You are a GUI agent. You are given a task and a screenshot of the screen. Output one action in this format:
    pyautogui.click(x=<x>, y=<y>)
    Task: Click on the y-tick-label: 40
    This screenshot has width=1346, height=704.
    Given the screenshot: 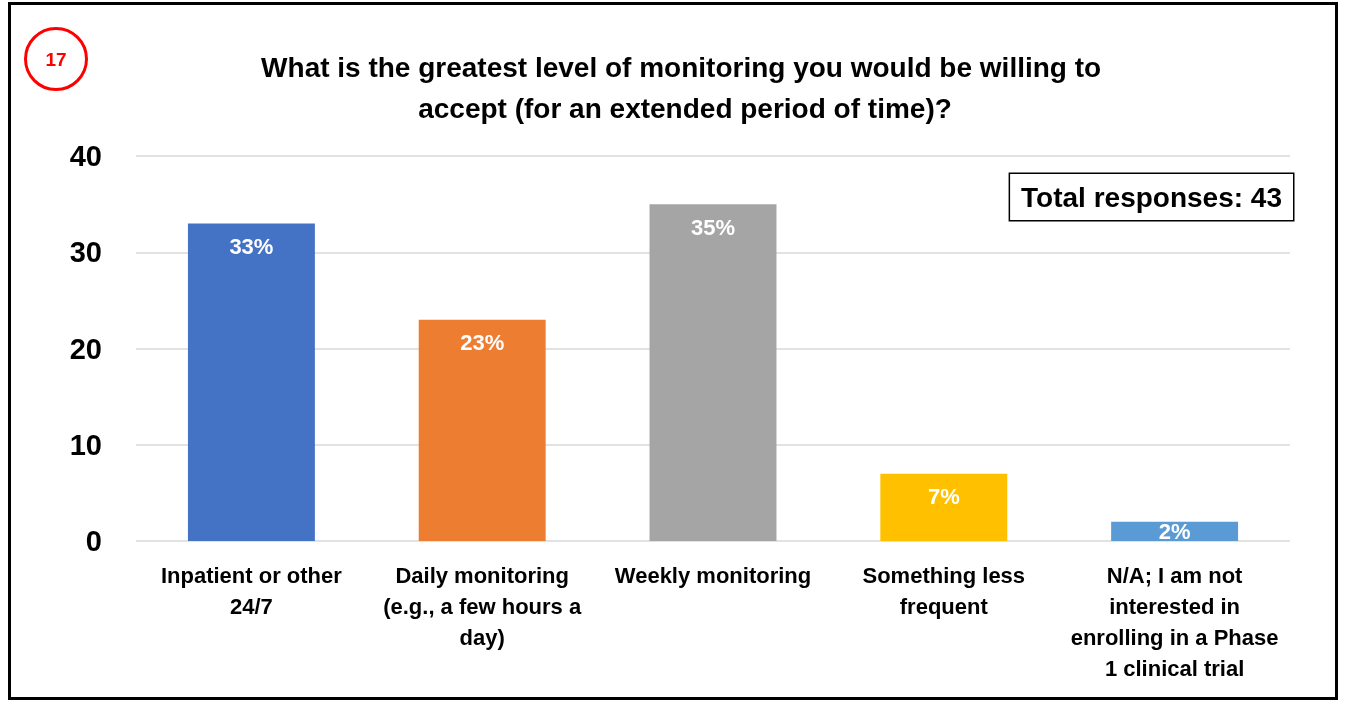 What is the action you would take?
    pyautogui.click(x=85, y=156)
    